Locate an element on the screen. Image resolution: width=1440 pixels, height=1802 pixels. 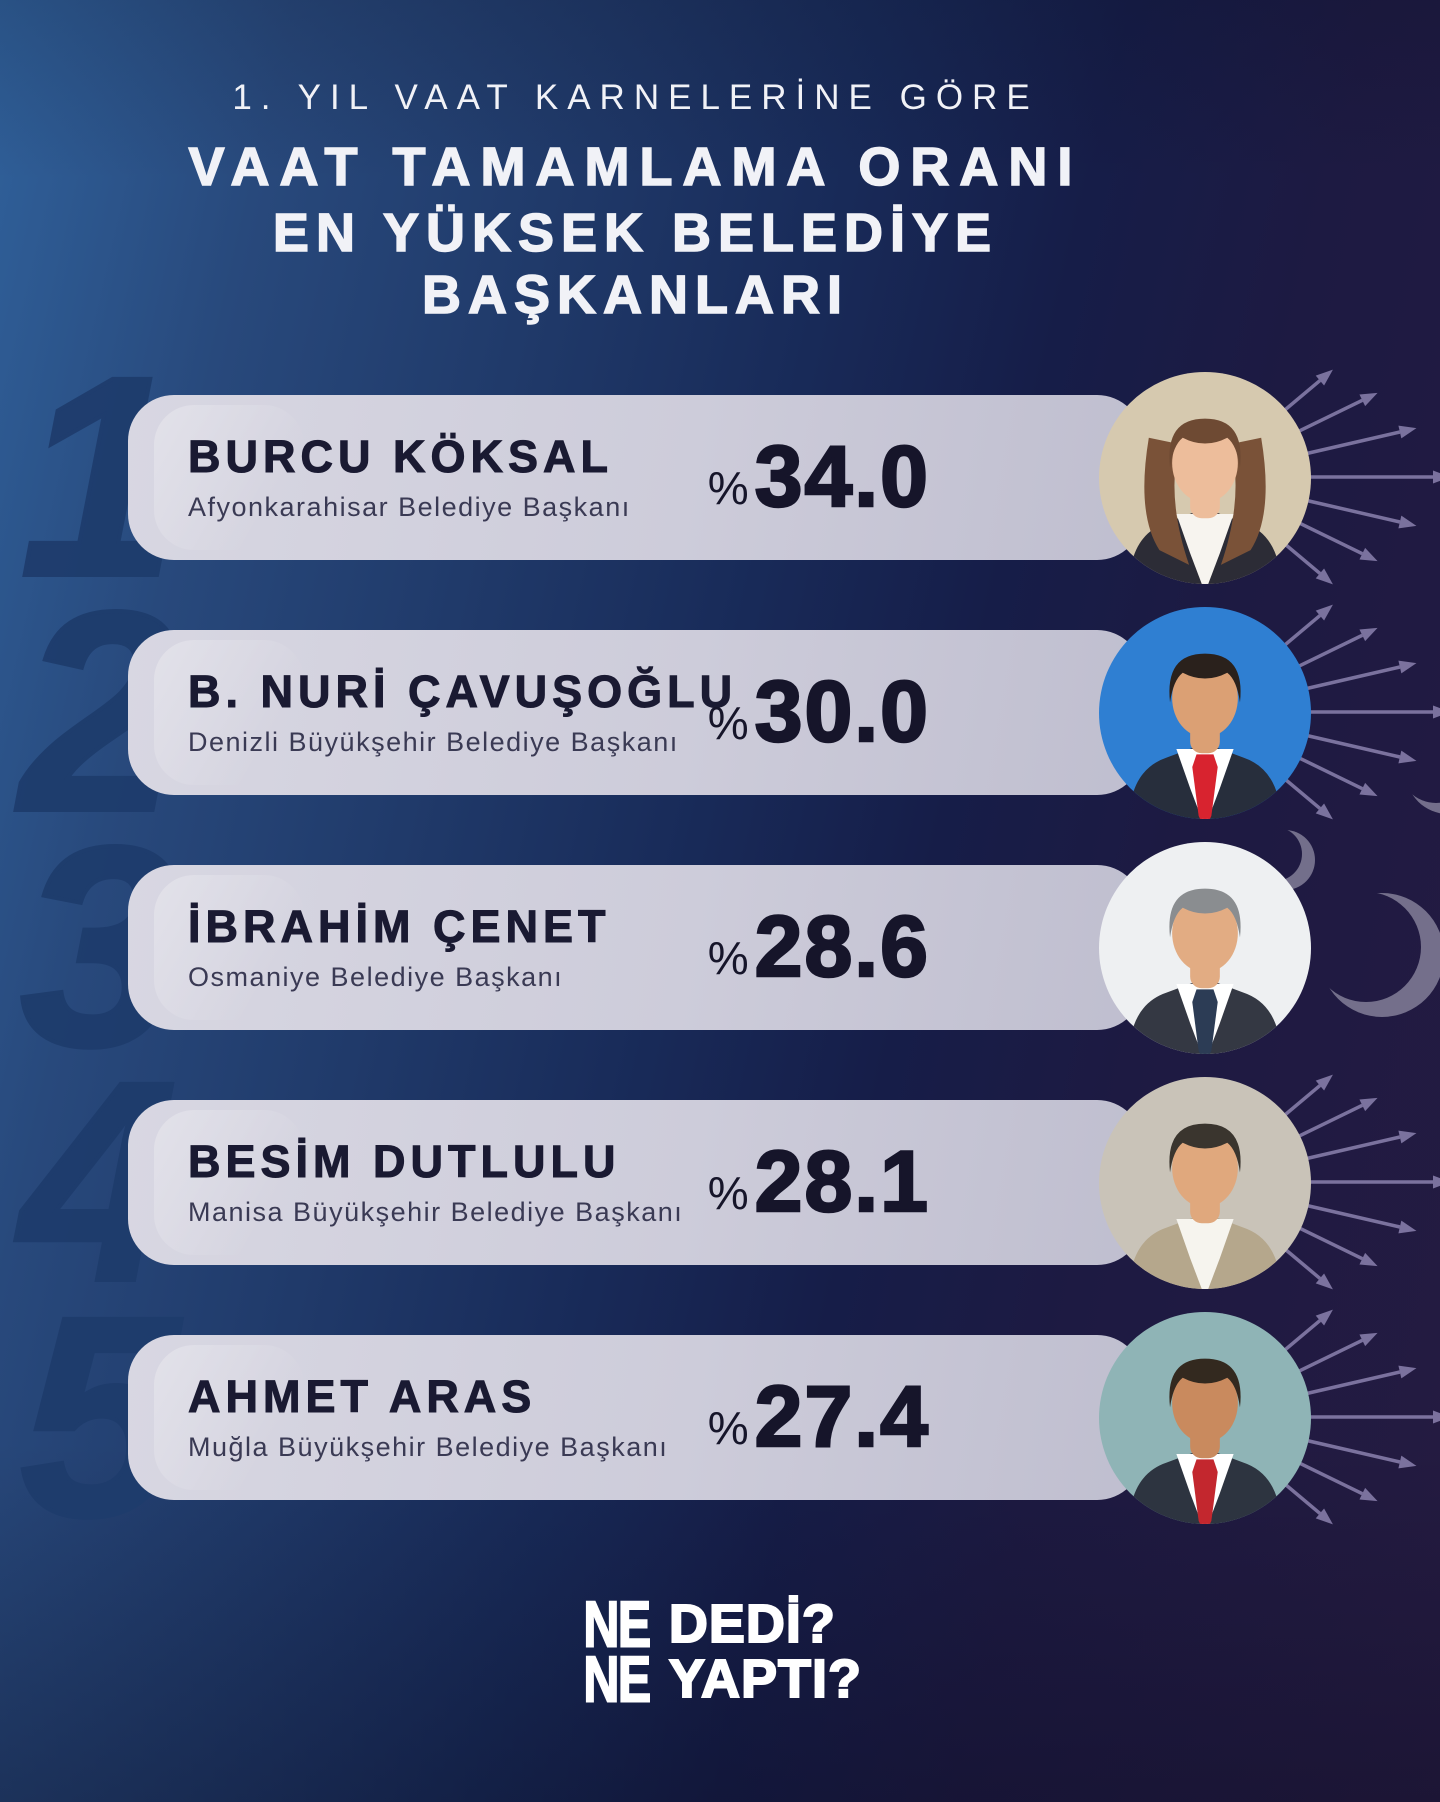
logo-words-column: DEDİ? YAPTI? is located at coordinates (765, 1651).